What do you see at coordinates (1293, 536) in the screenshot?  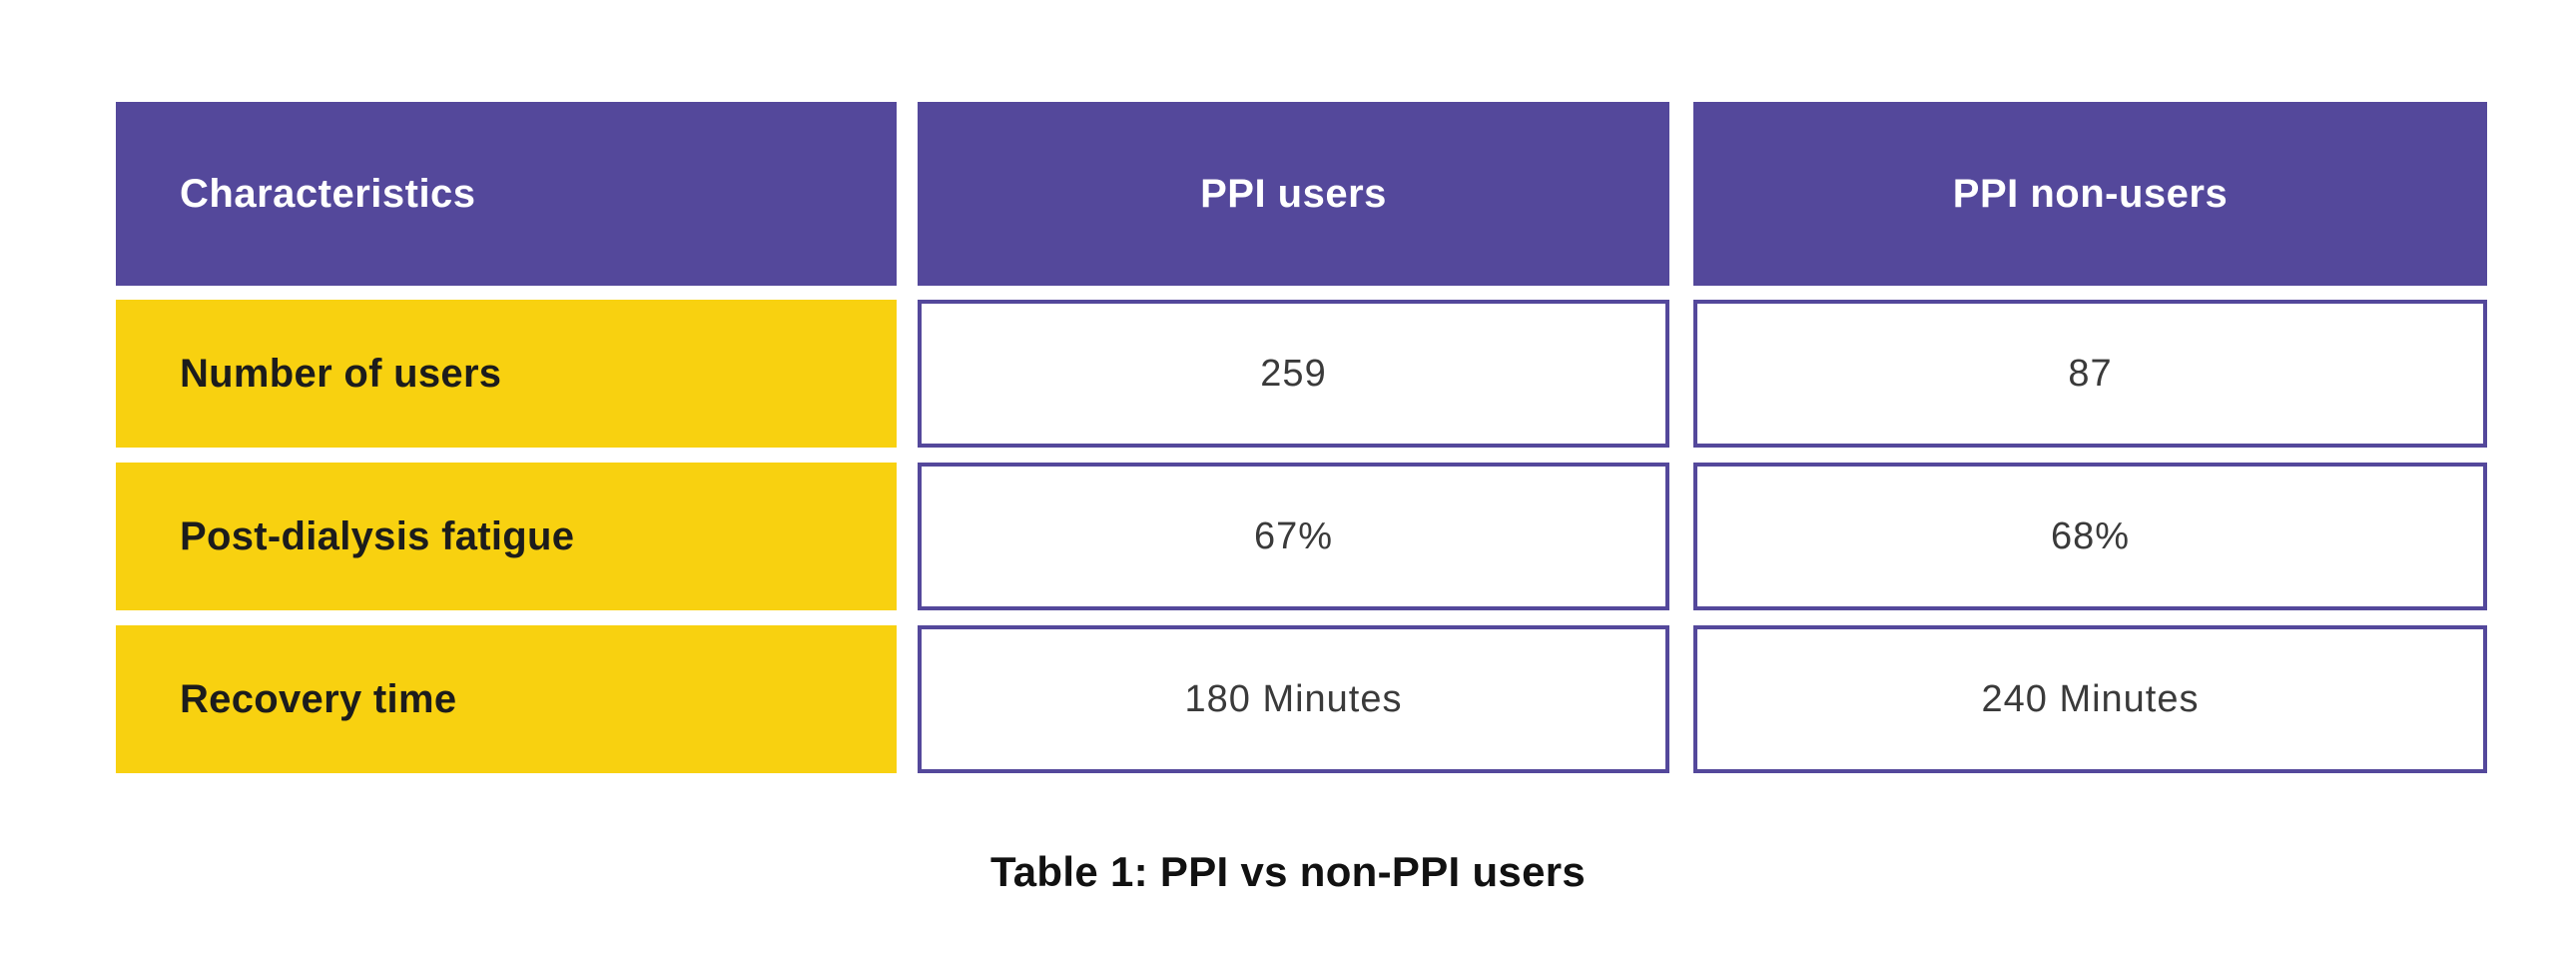 I see `cell-ppi-users-fatigue: 67%` at bounding box center [1293, 536].